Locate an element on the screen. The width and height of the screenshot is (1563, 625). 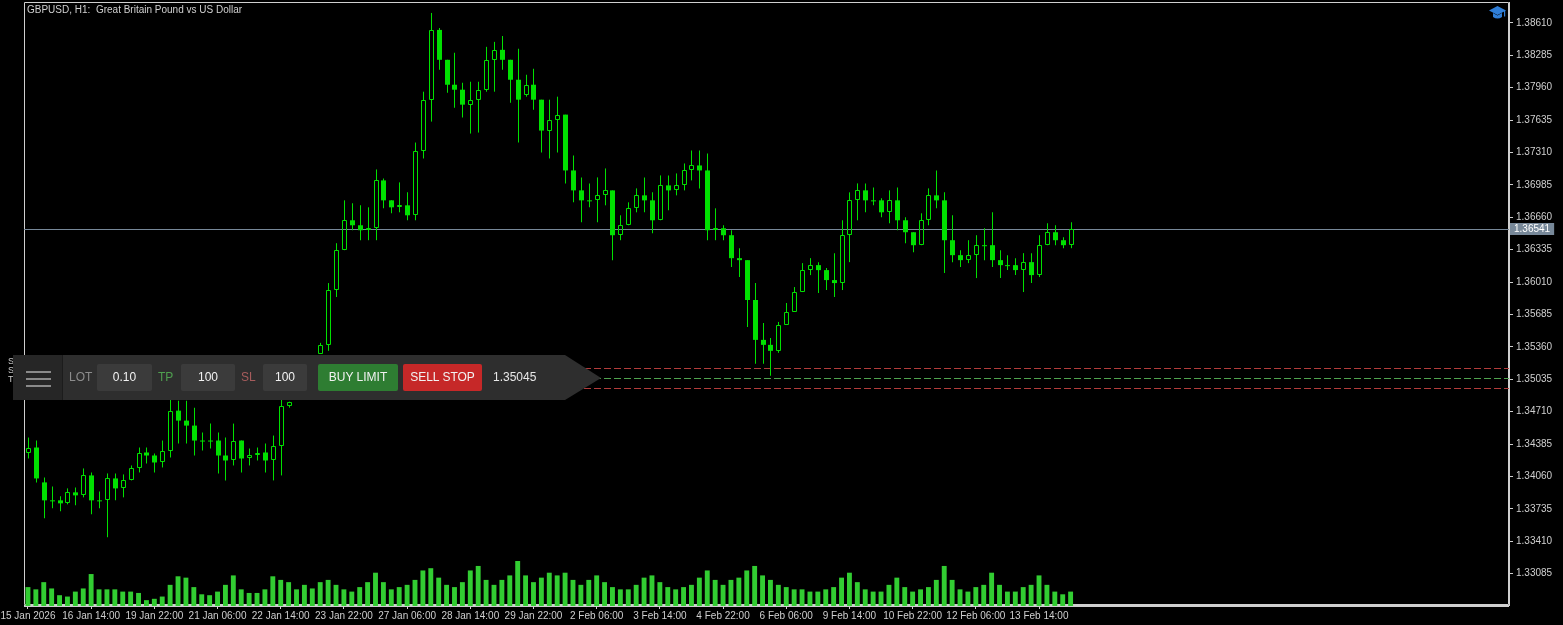
buy-button: BUY LIMIT is located at coordinates (358, 377).